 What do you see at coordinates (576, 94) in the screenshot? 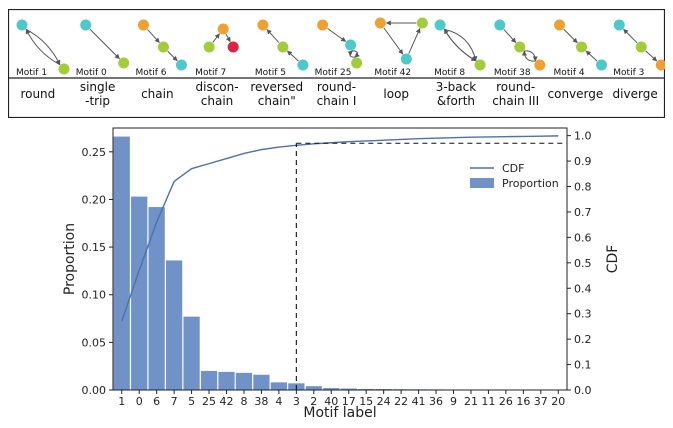
I see `motif-name-line: converge` at bounding box center [576, 94].